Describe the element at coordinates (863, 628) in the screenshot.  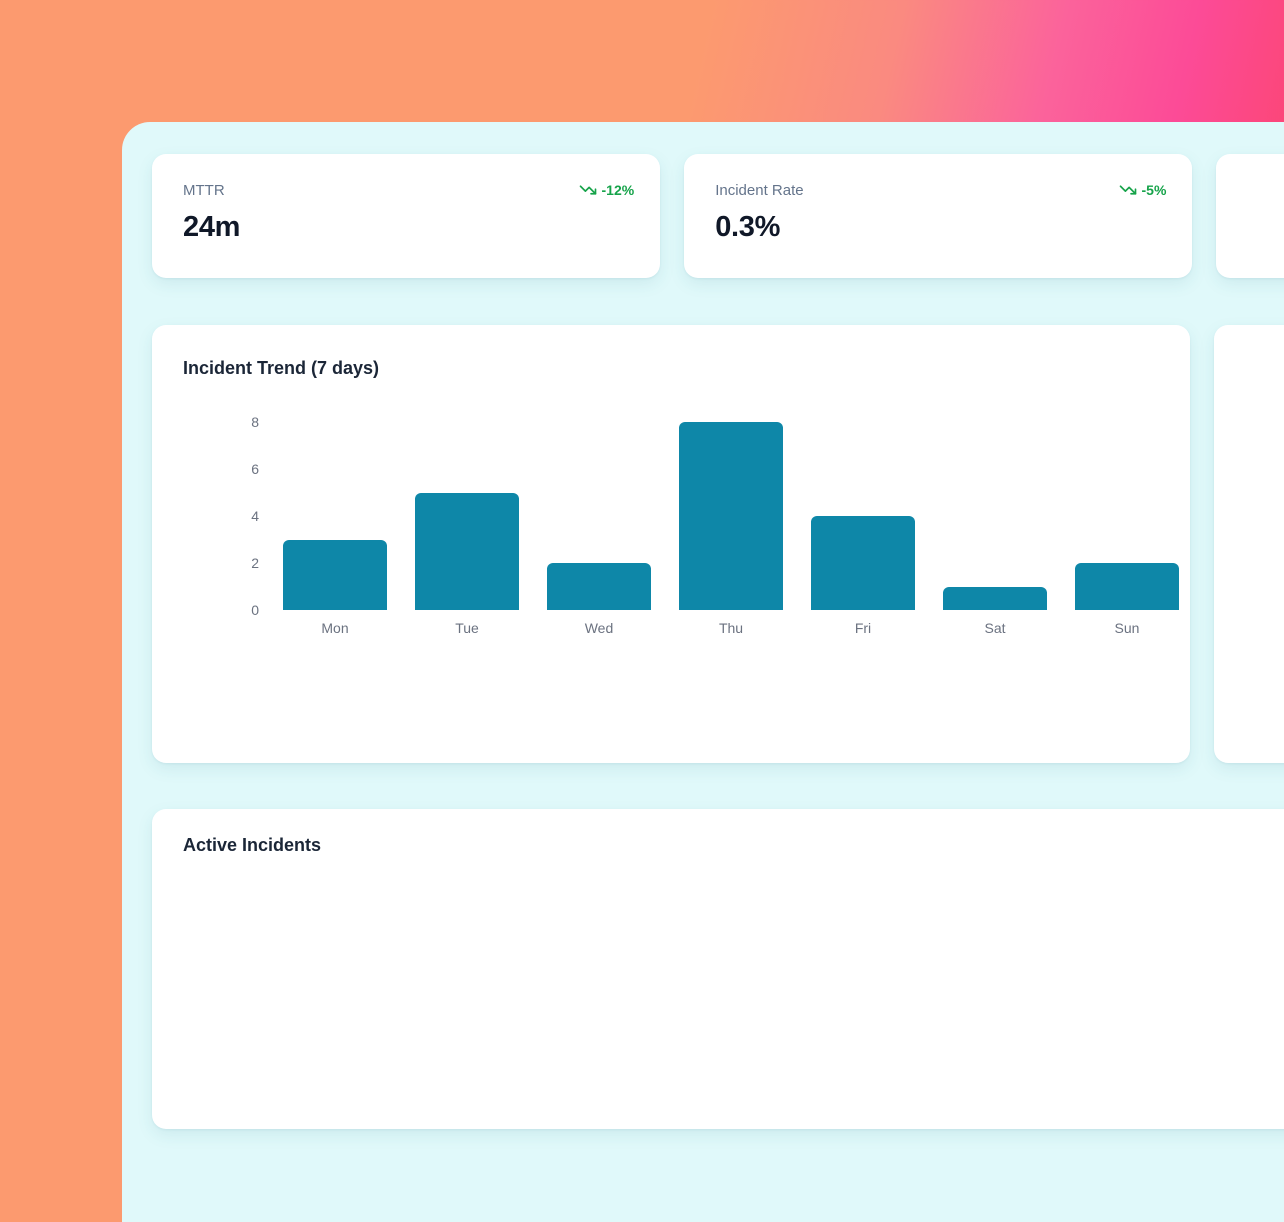
I see `x-axis-label: Fri` at that location.